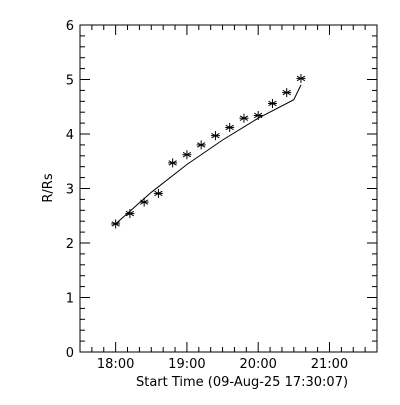  I want to click on y-tick-label: 4, so click(70, 135).